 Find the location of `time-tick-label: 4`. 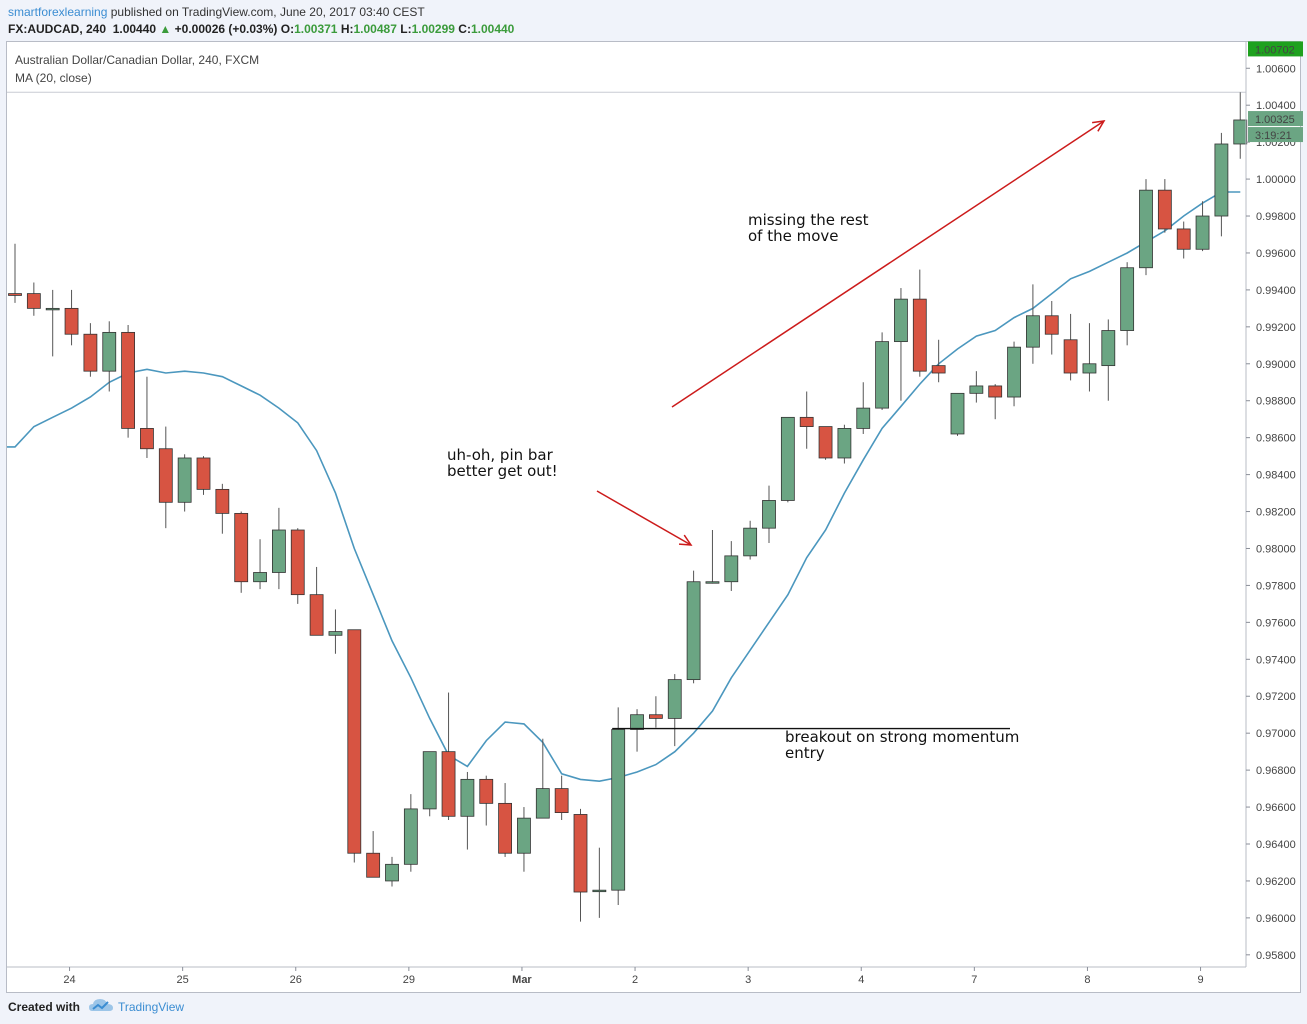

time-tick-label: 4 is located at coordinates (861, 980).